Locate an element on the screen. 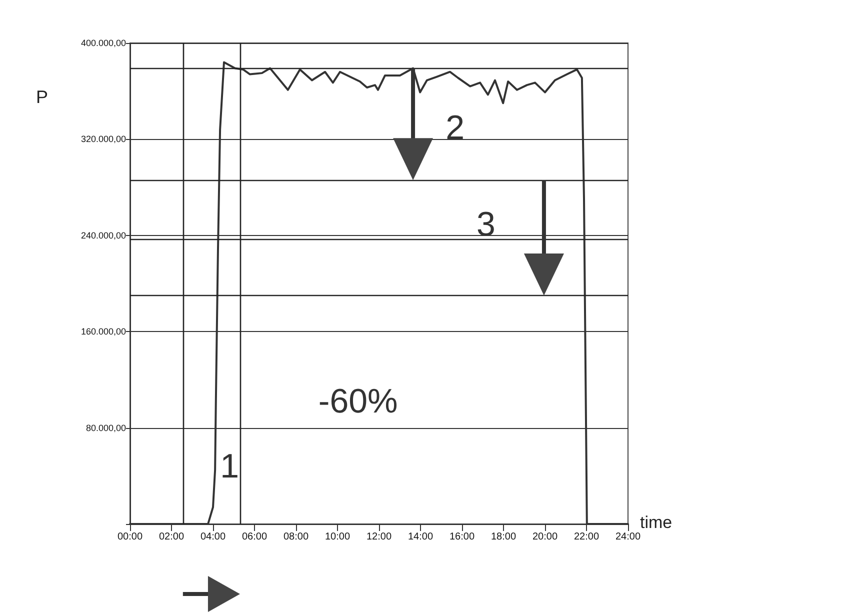  annotation: 3 is located at coordinates (486, 225).